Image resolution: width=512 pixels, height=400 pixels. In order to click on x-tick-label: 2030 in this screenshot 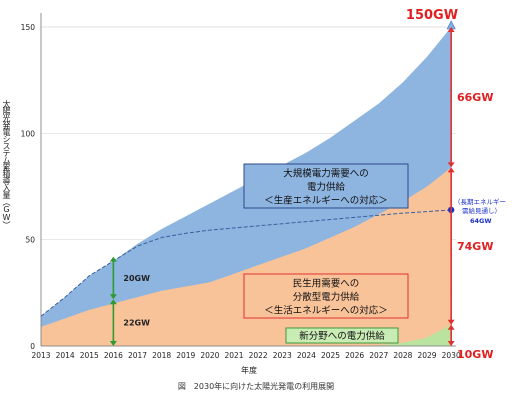, I will do `click(451, 355)`.